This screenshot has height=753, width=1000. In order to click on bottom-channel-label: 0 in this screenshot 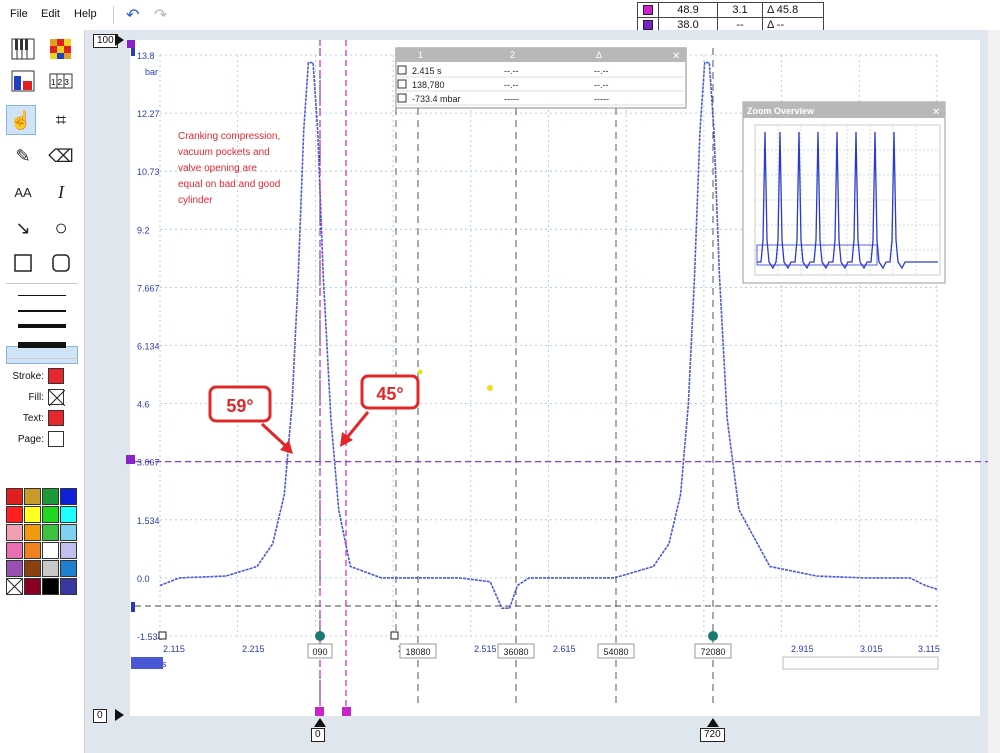, I will do `click(100, 716)`.